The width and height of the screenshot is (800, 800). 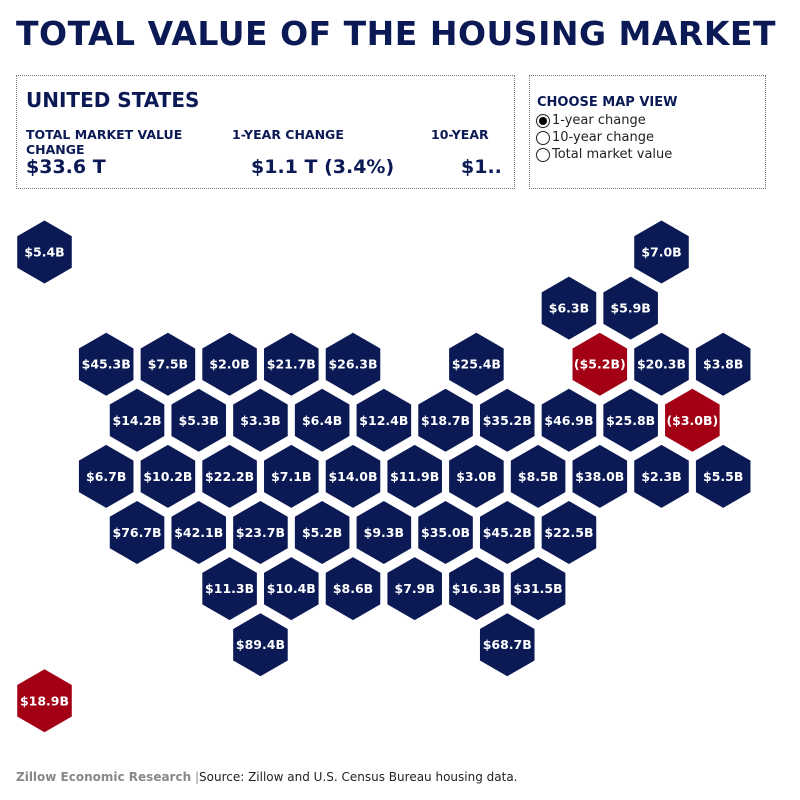 I want to click on state-hex: $35.2B, so click(x=507, y=420).